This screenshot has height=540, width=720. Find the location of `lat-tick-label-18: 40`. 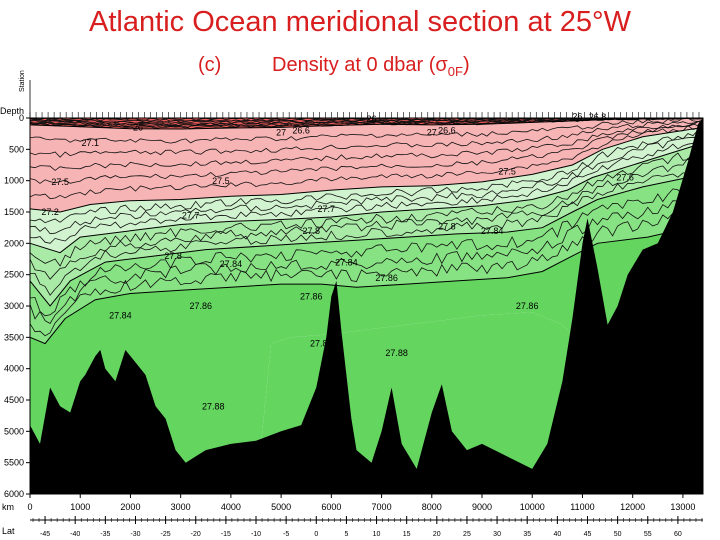

lat-tick-label-18: 40 is located at coordinates (557, 534).